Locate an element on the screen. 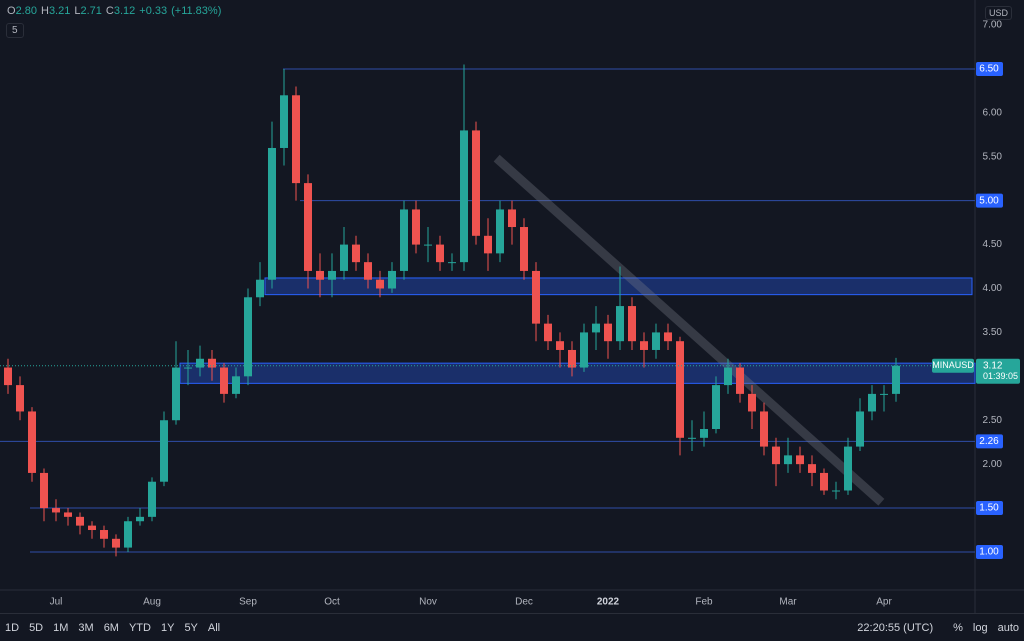 The height and width of the screenshot is (641, 1024). scale-button: log is located at coordinates (980, 627).